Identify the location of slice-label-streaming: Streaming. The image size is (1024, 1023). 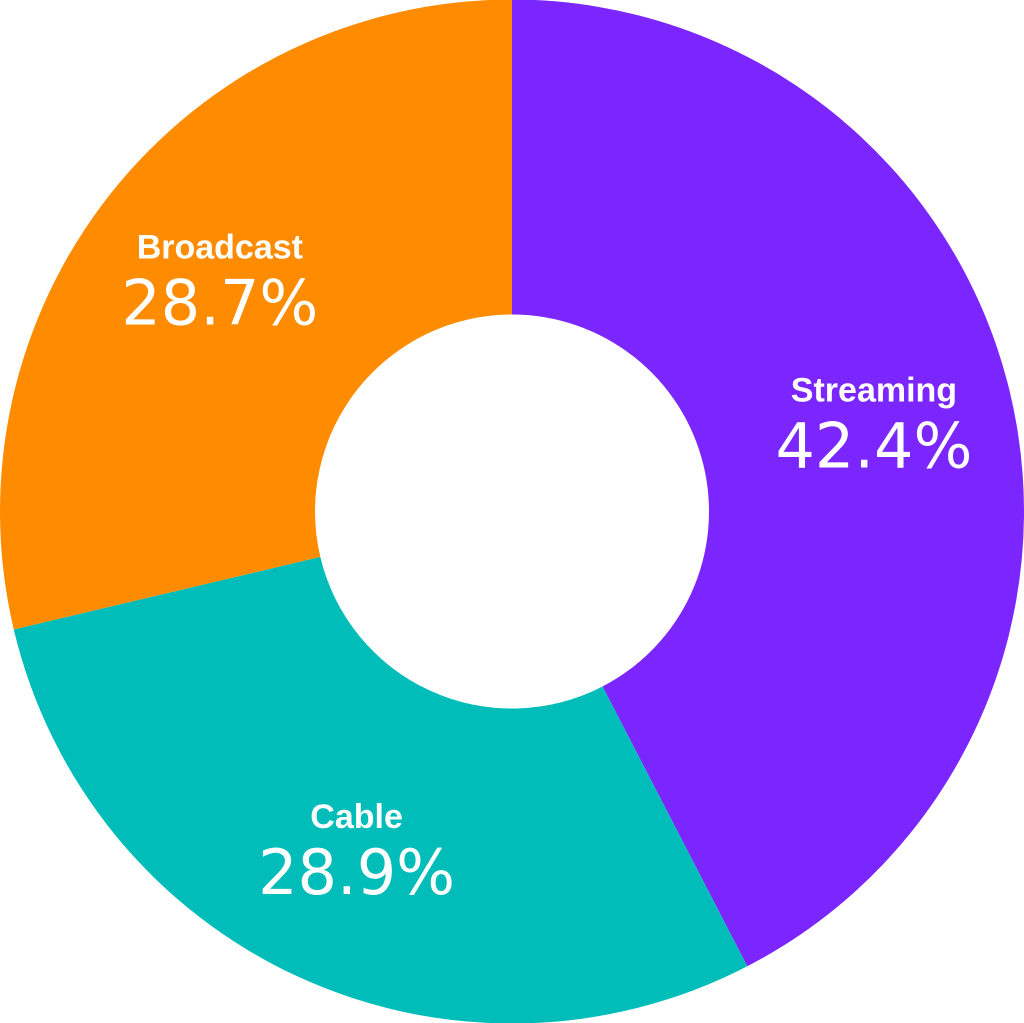
(874, 390).